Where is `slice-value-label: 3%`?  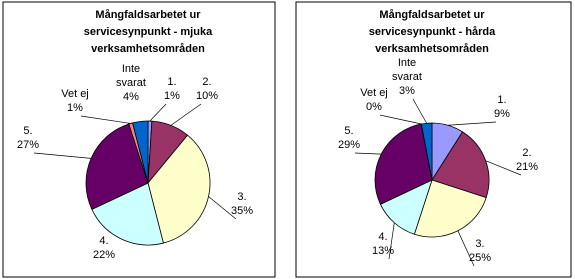
slice-value-label: 3% is located at coordinates (407, 91).